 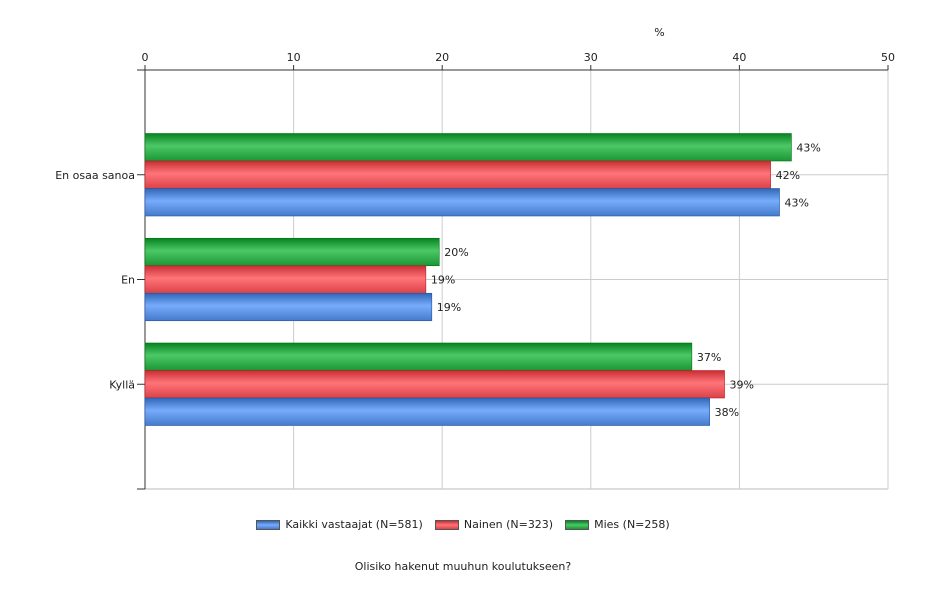 What do you see at coordinates (788, 175) in the screenshot?
I see `data-label: 42%` at bounding box center [788, 175].